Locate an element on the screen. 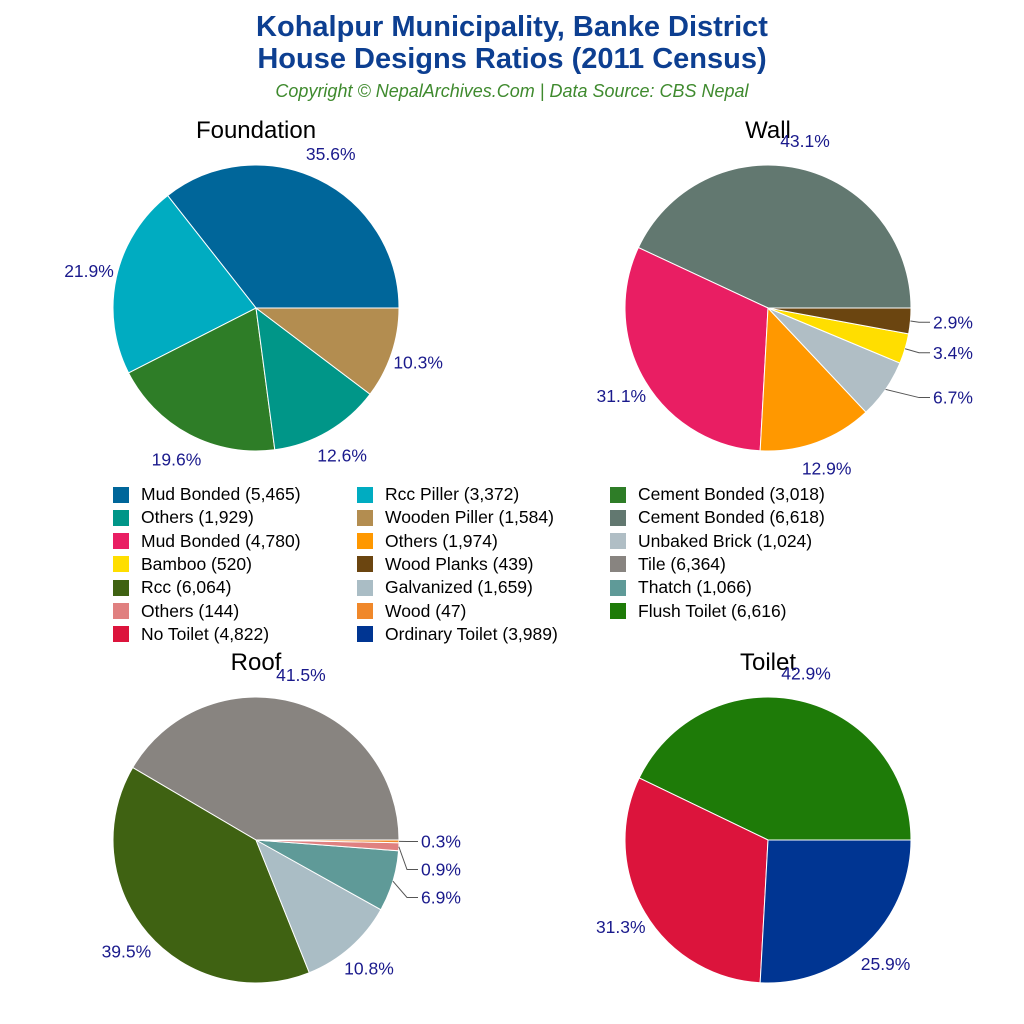  legend-item: Cement Bonded (3,018) is located at coordinates (717, 494).